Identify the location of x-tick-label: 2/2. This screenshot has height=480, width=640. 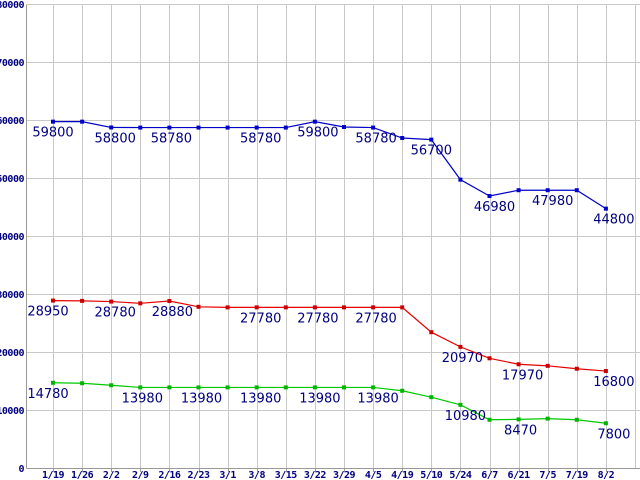
(111, 475).